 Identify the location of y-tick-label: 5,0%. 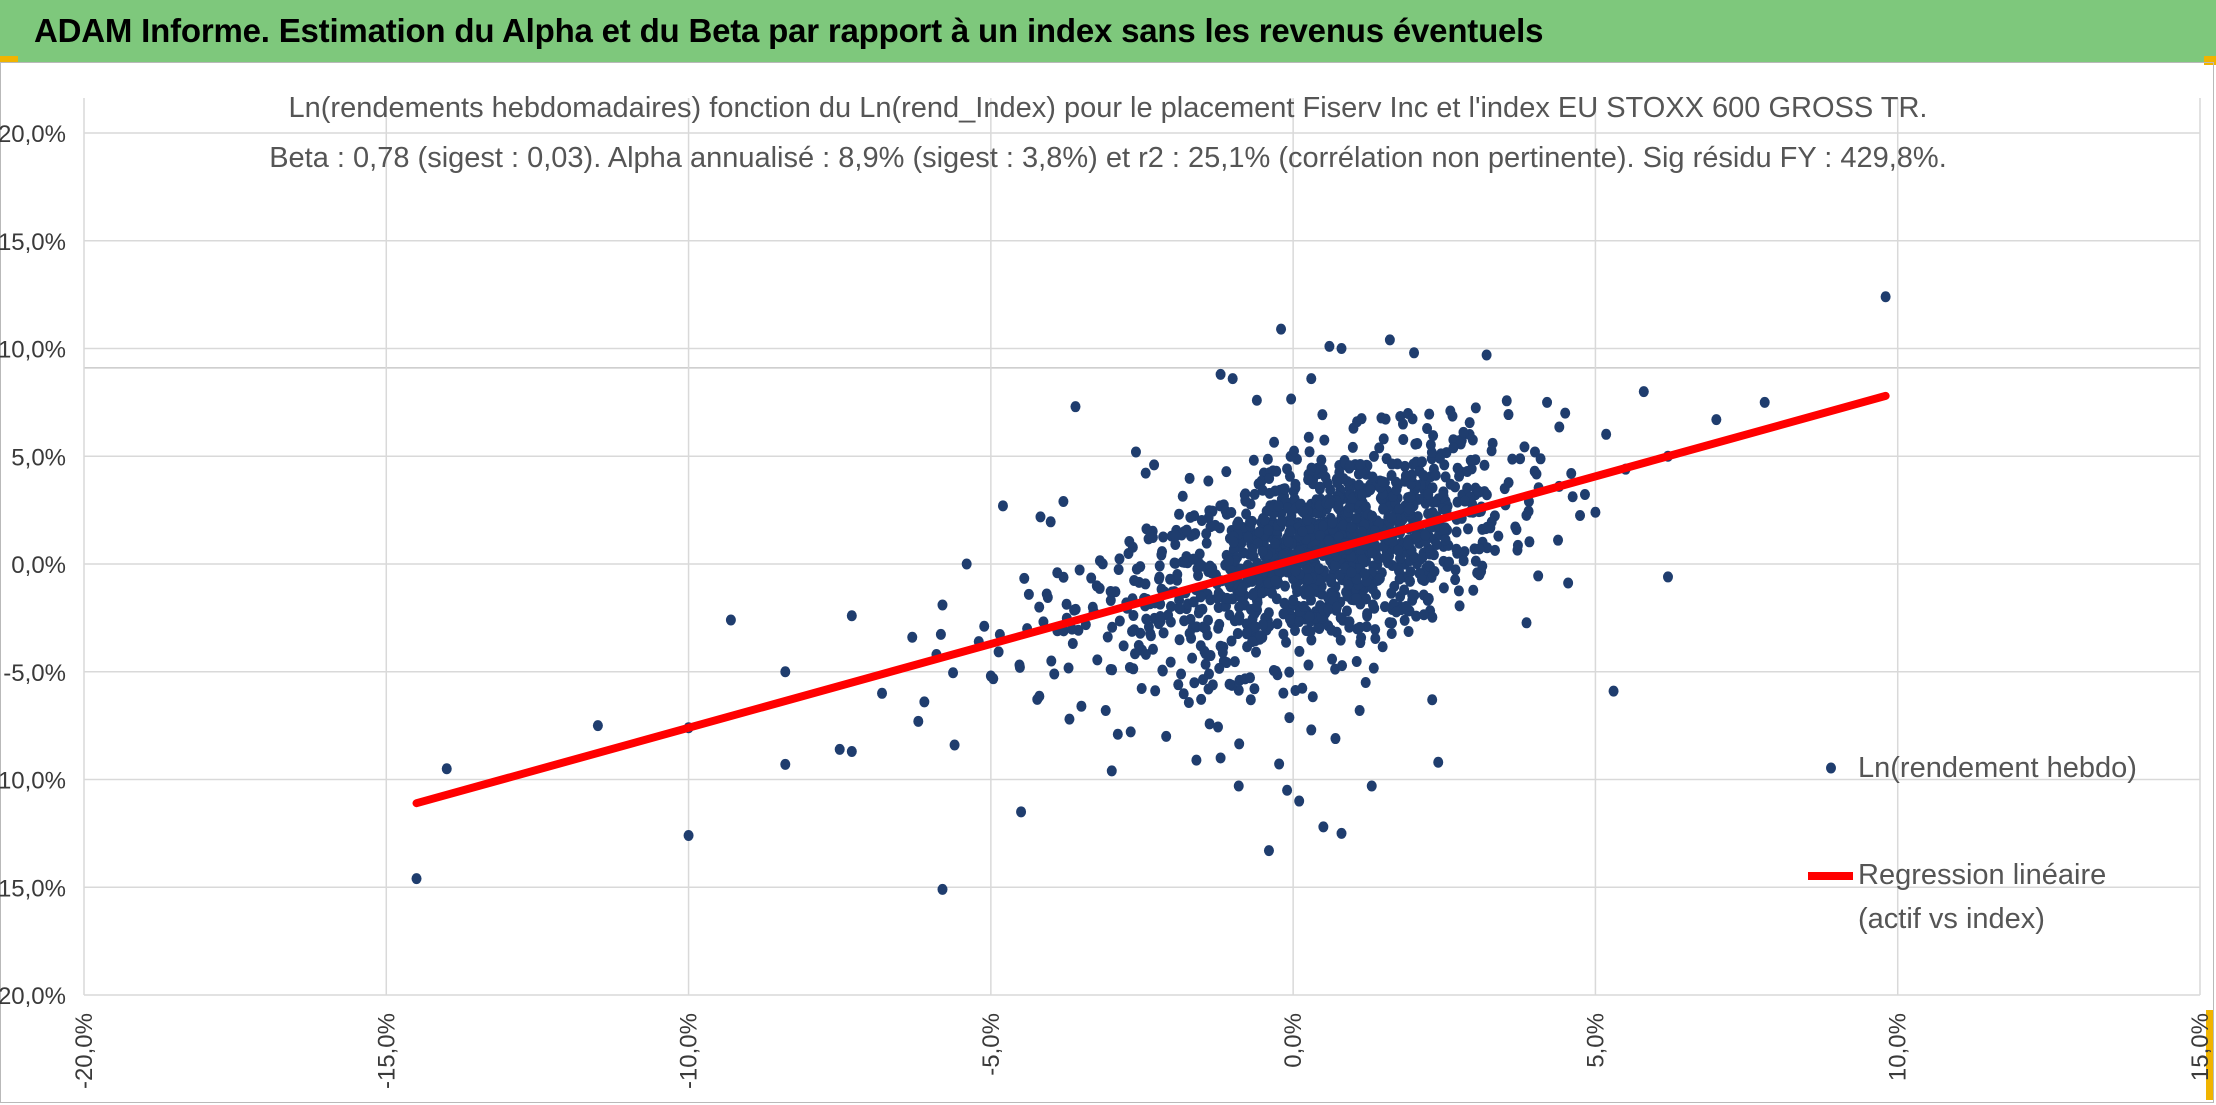
(38, 457).